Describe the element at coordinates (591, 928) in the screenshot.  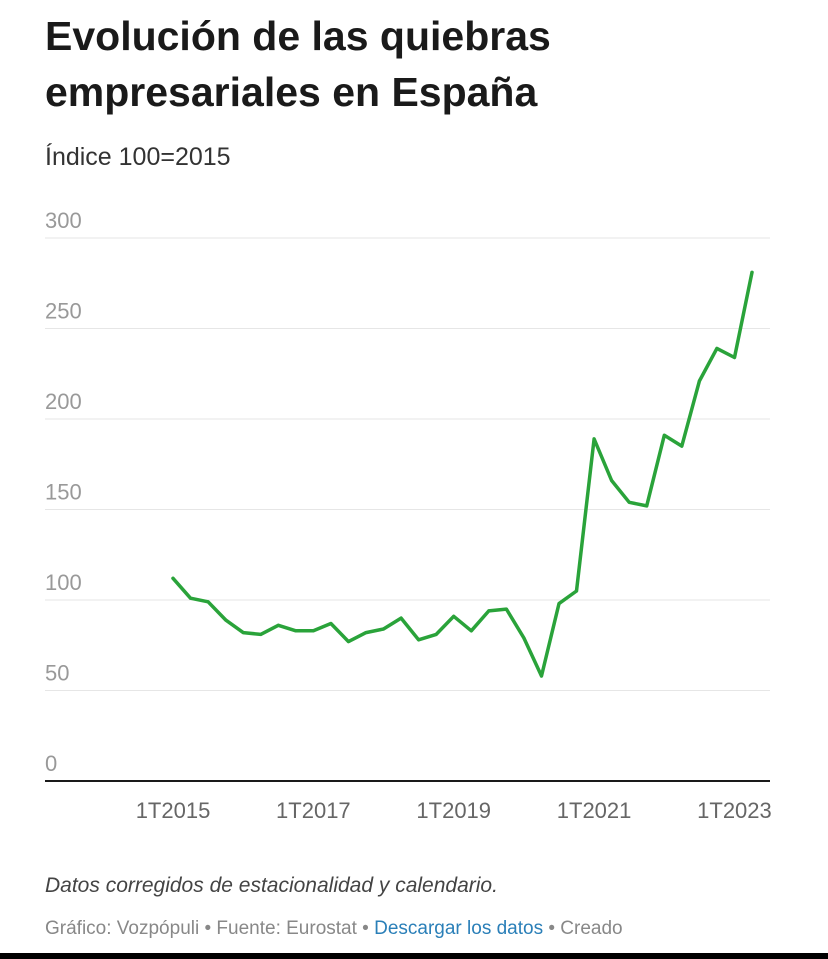
I see `credit-created: Creado` at that location.